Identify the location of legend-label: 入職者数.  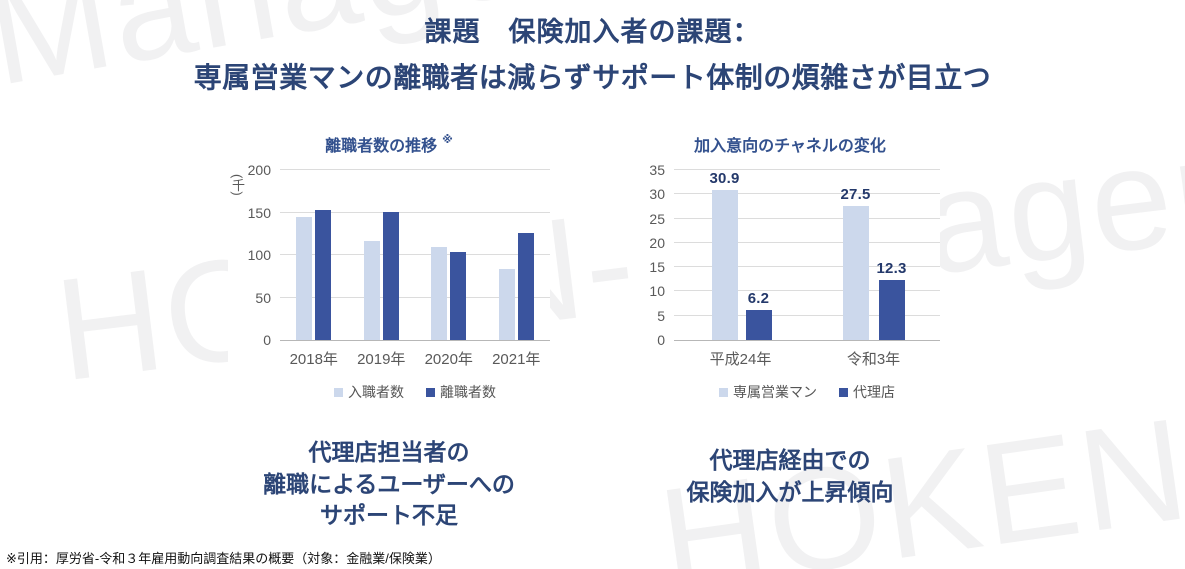
(376, 392).